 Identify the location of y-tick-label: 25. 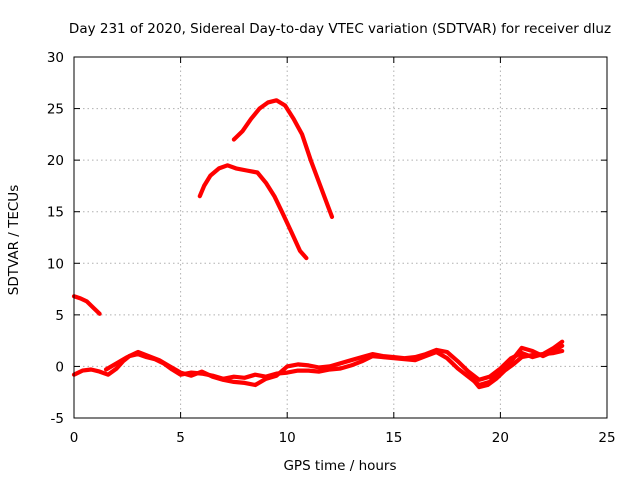
(55, 110).